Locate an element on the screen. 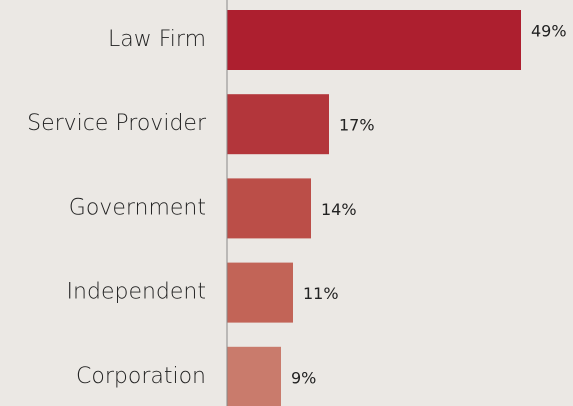 This screenshot has width=573, height=406. category-label: Service Provider is located at coordinates (117, 123).